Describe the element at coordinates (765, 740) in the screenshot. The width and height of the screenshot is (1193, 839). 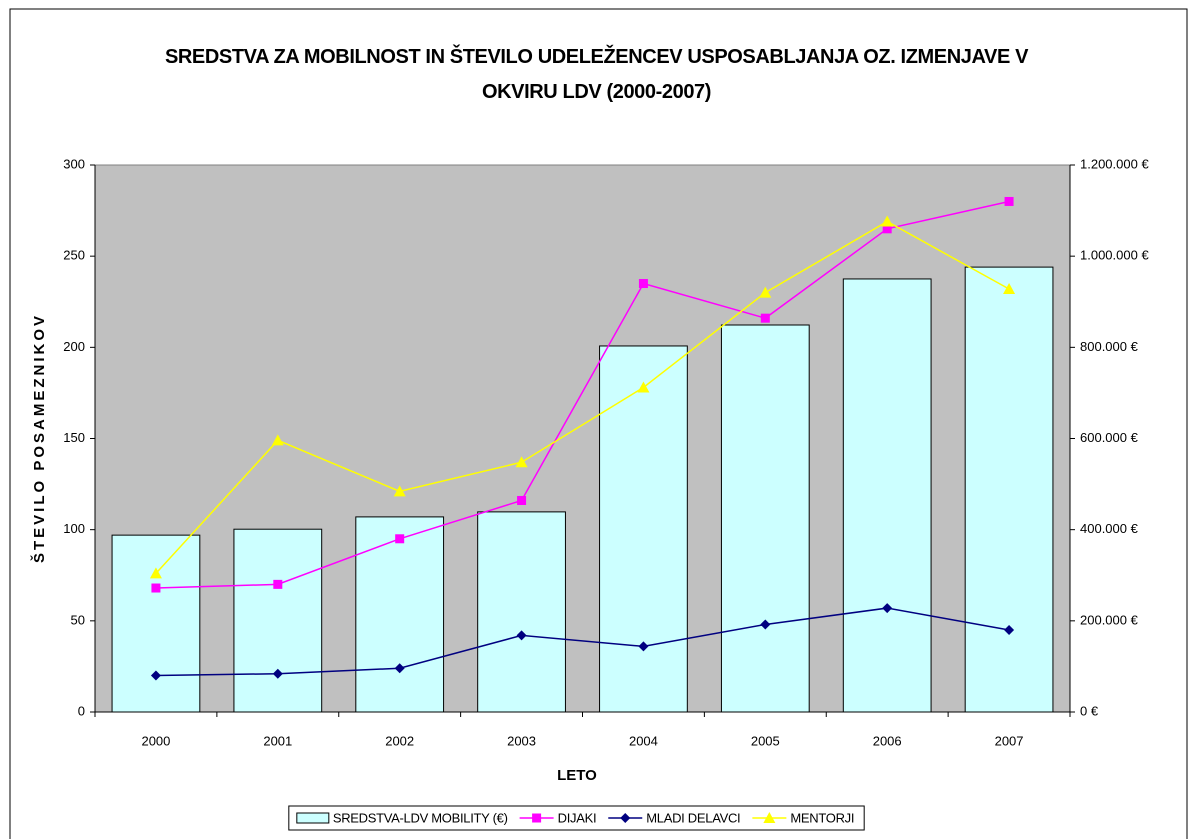
I see `x-tick-label: 2005` at that location.